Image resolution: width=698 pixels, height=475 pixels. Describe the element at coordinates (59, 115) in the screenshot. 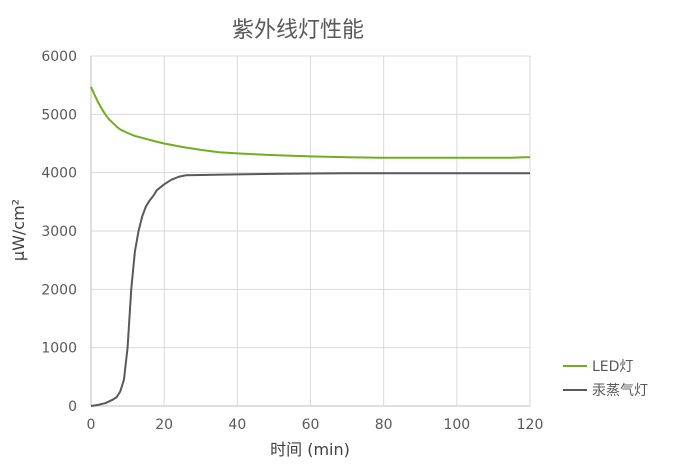

I see `y-tick-label: 5000` at that location.